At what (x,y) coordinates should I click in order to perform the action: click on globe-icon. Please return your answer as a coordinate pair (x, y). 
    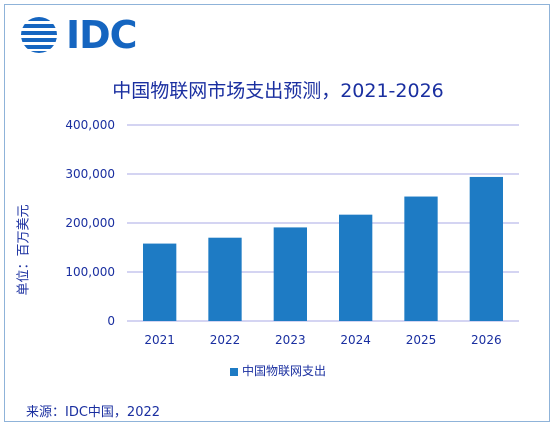
    Looking at the image, I should click on (39, 35).